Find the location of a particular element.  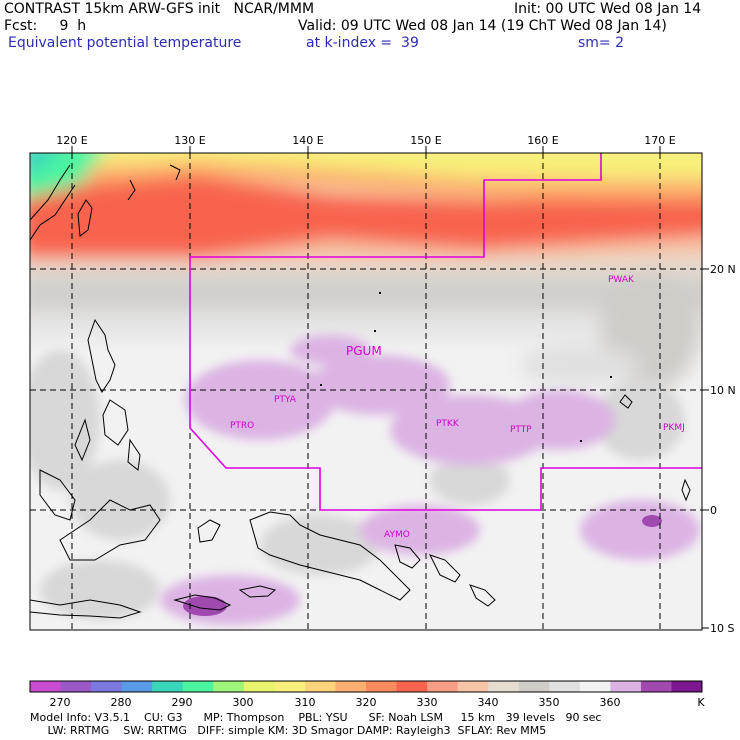

station-pkmj: PKMJ is located at coordinates (674, 428).